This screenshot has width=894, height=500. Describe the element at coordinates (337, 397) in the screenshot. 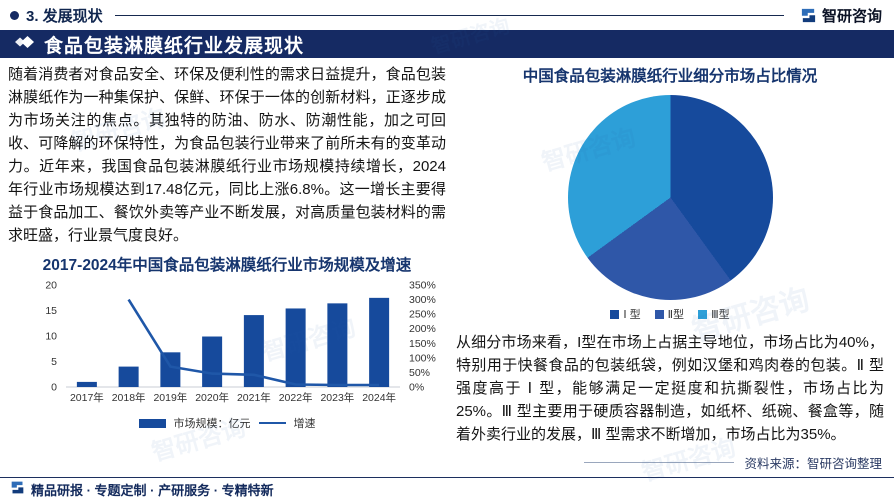

I see `svg-text: 2023年` at that location.